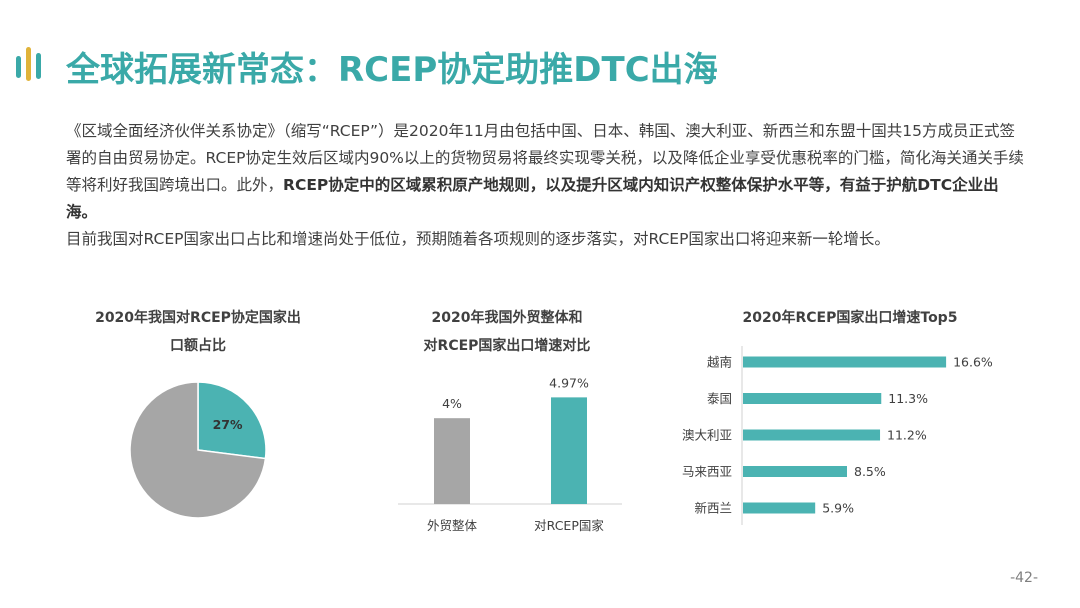  Describe the element at coordinates (228, 424) in the screenshot. I see `pie-slice-label: 27%` at that location.